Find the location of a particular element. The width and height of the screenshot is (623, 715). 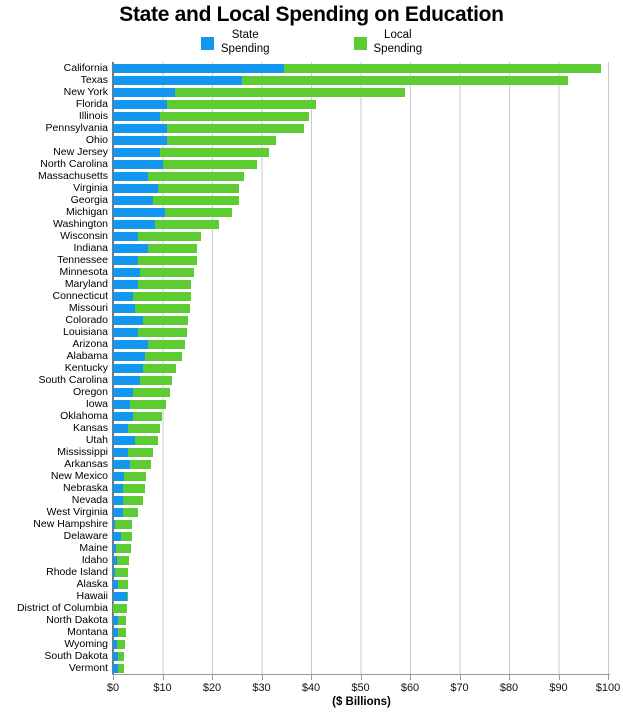

category-label: Vermont is located at coordinates (88, 668).